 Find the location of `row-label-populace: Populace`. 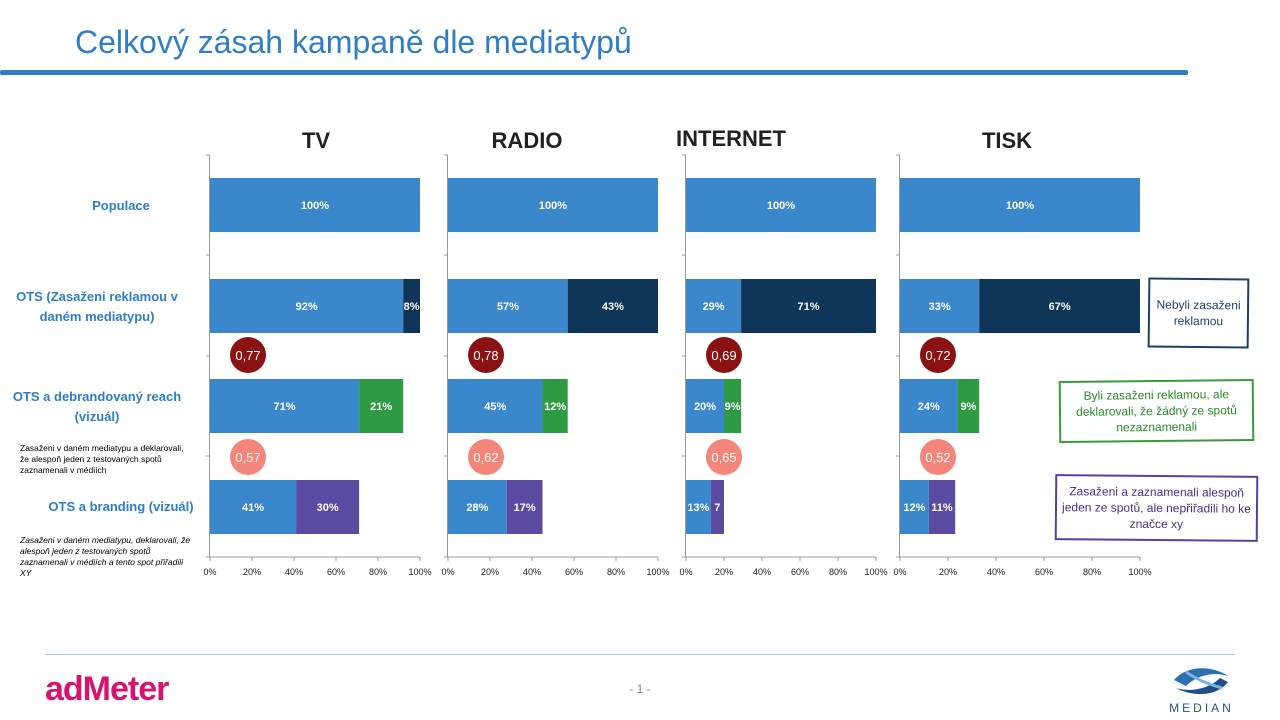

row-label-populace: Populace is located at coordinates (121, 205).